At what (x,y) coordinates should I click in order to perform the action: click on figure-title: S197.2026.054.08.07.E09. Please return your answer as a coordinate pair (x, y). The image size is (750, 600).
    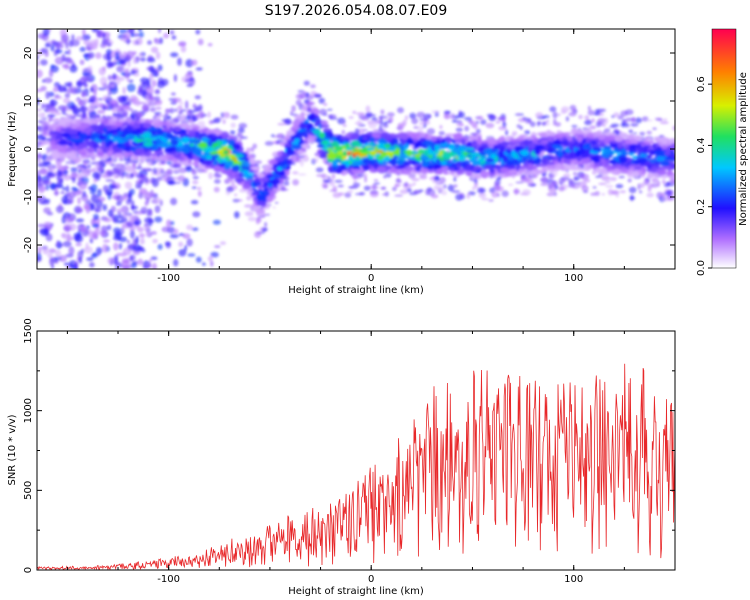
    Looking at the image, I should click on (356, 11).